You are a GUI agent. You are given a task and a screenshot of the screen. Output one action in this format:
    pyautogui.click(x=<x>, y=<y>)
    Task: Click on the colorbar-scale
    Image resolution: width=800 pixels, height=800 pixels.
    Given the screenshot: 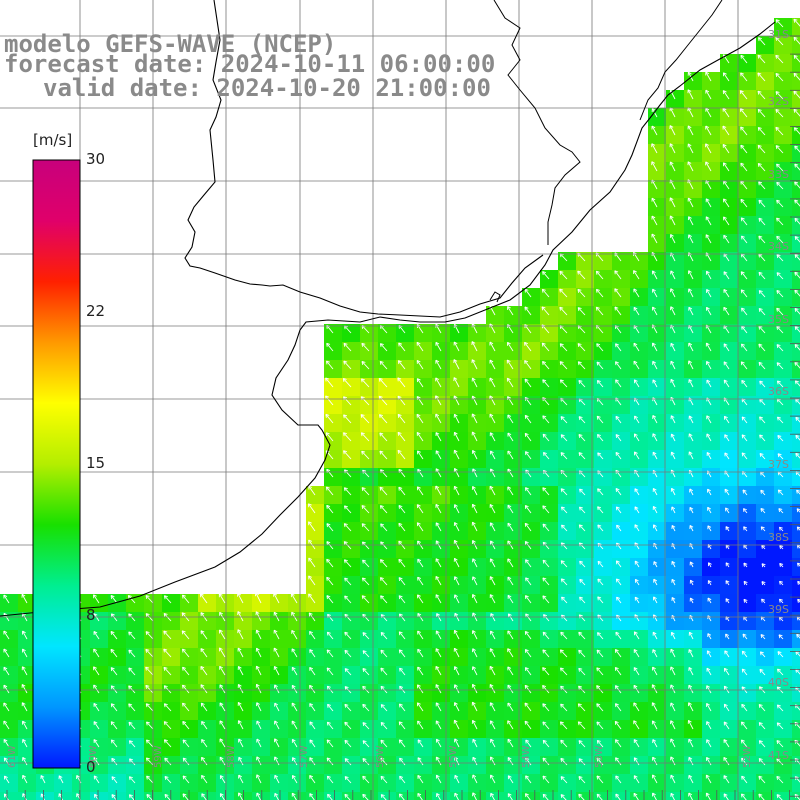 What is the action you would take?
    pyautogui.click(x=56, y=464)
    